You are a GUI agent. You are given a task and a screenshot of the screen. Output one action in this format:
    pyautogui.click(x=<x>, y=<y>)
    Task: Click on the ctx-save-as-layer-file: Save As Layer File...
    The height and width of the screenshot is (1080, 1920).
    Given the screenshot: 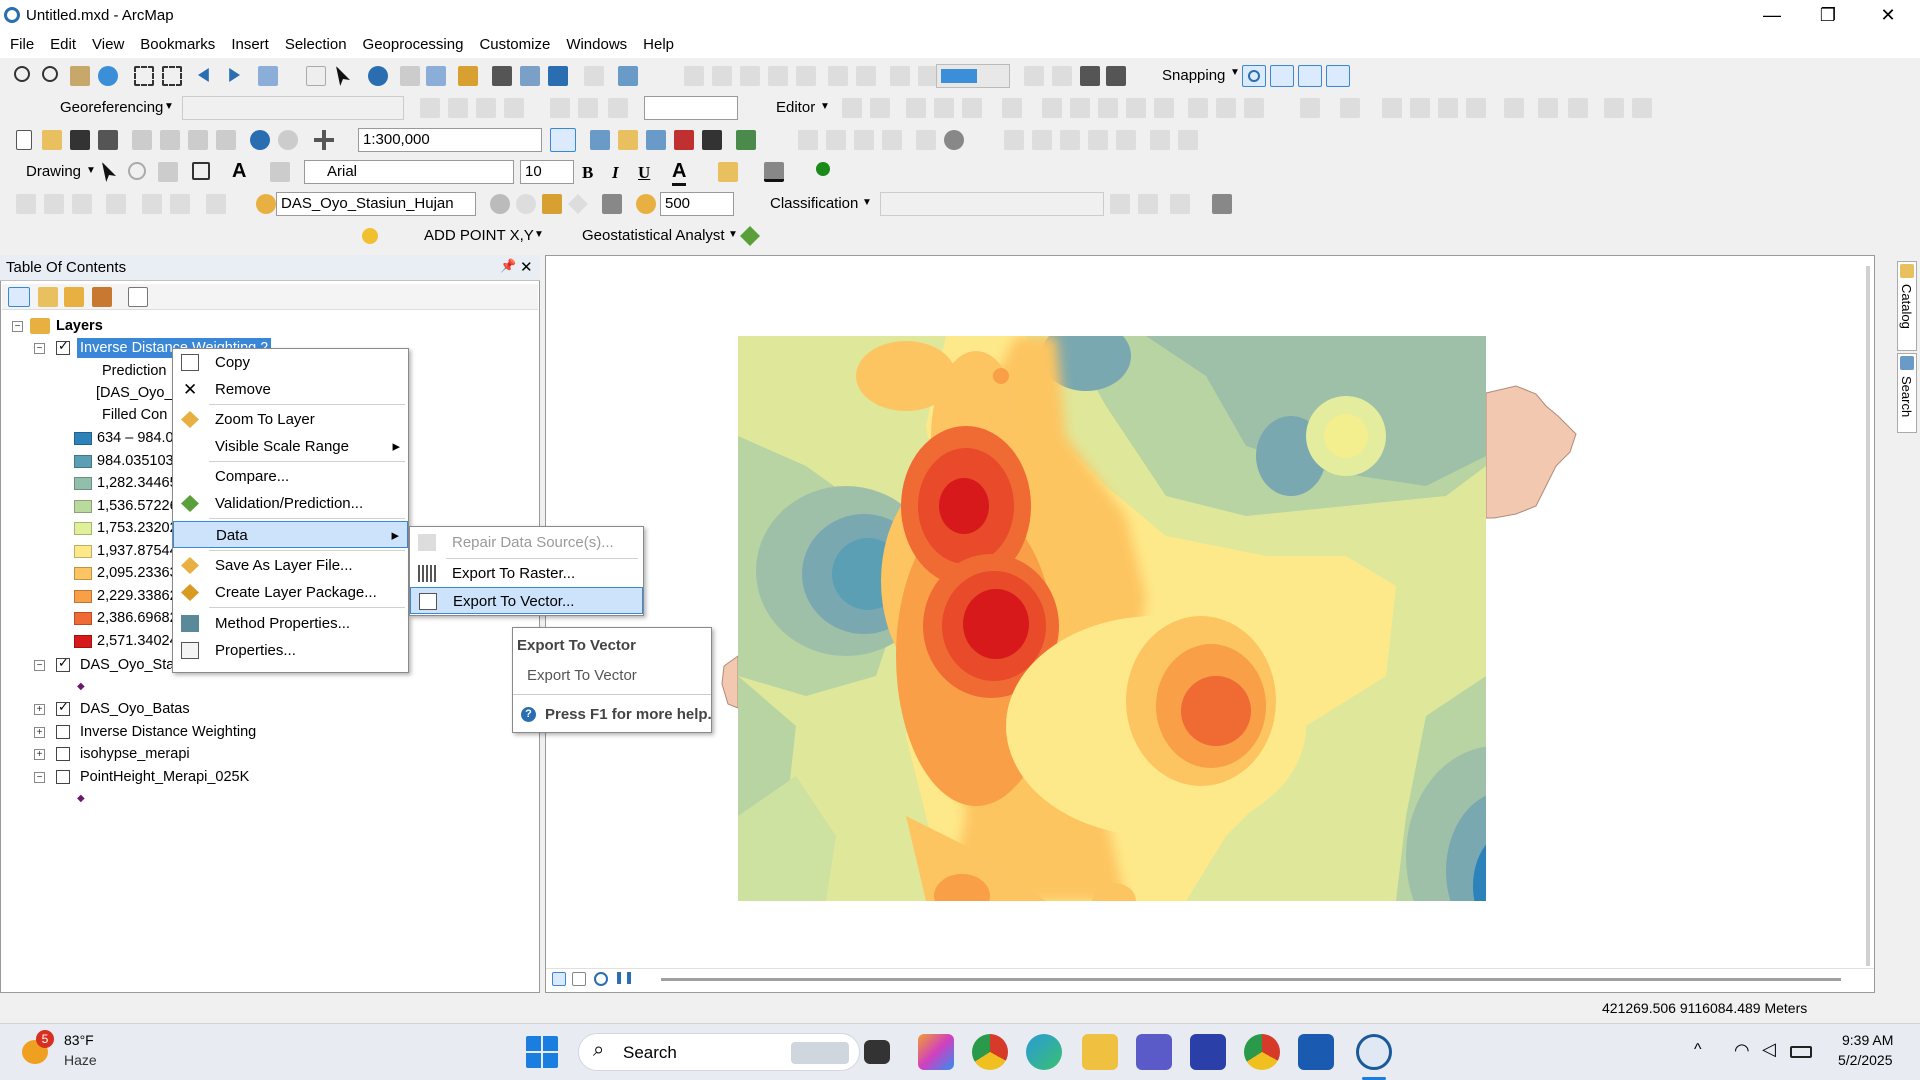 What is the action you would take?
    pyautogui.click(x=290, y=565)
    